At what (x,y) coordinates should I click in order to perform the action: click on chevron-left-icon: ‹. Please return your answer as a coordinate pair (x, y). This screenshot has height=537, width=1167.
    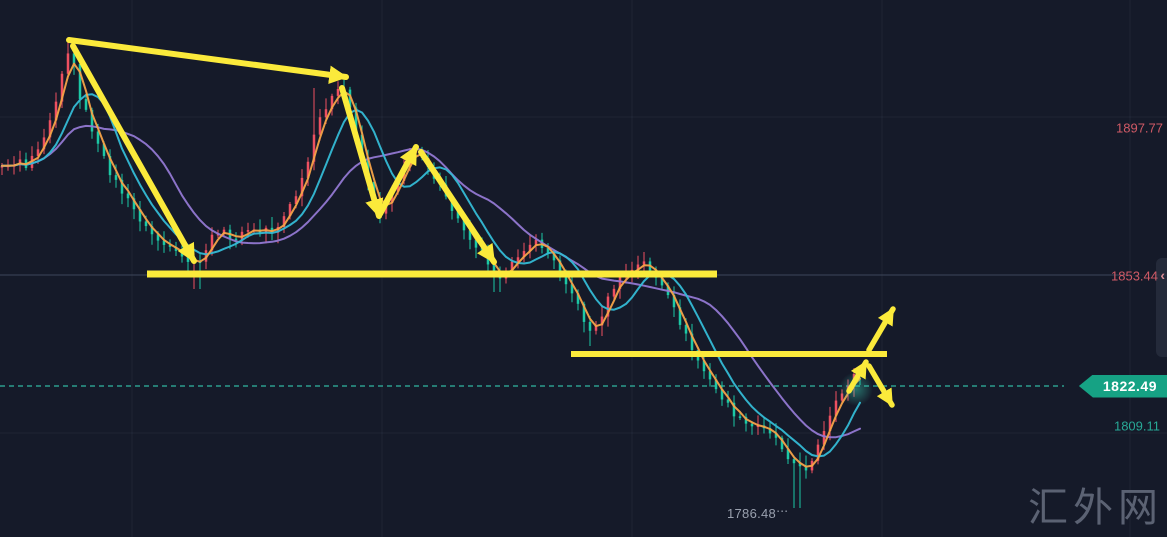
    Looking at the image, I should click on (1162, 275).